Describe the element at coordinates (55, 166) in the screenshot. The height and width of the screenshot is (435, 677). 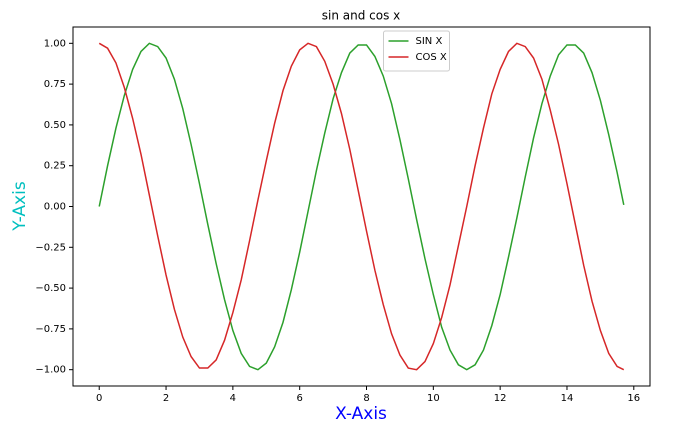
I see `y-tick-label: 0.25` at that location.